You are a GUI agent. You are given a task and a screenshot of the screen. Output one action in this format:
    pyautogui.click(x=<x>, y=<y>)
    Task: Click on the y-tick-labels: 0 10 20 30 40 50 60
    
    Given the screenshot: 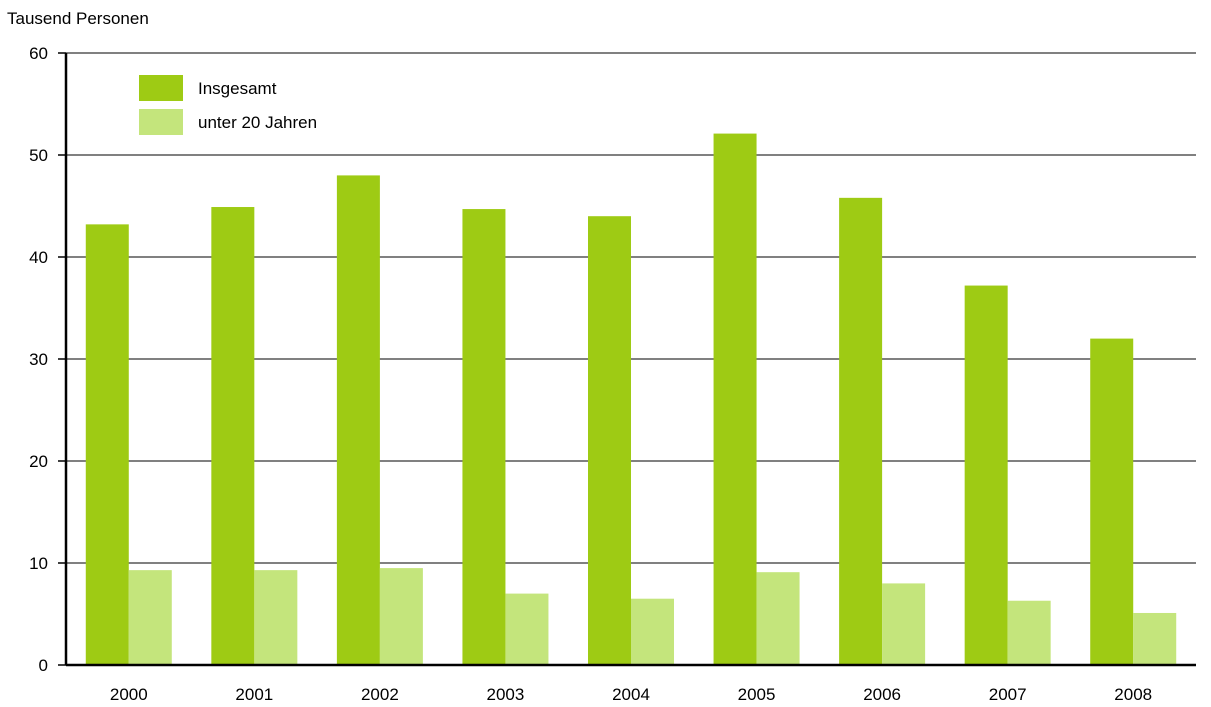 What is the action you would take?
    pyautogui.click(x=38, y=359)
    